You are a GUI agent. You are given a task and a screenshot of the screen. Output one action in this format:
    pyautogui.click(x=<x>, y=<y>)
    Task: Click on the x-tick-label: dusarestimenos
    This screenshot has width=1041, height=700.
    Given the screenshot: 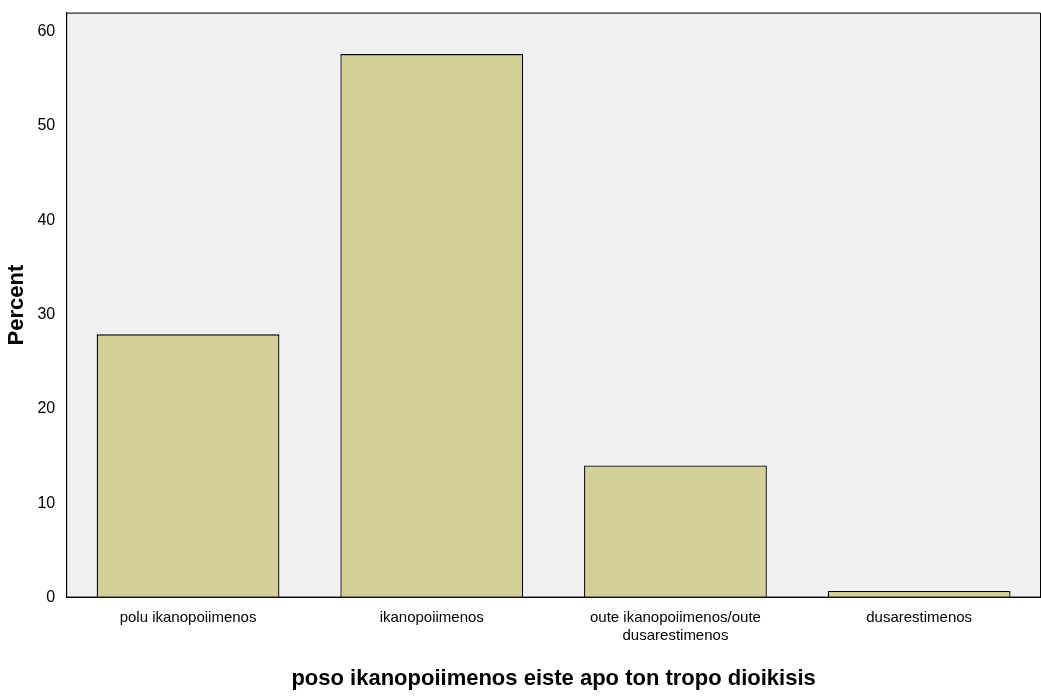 What is the action you would take?
    pyautogui.click(x=919, y=616)
    